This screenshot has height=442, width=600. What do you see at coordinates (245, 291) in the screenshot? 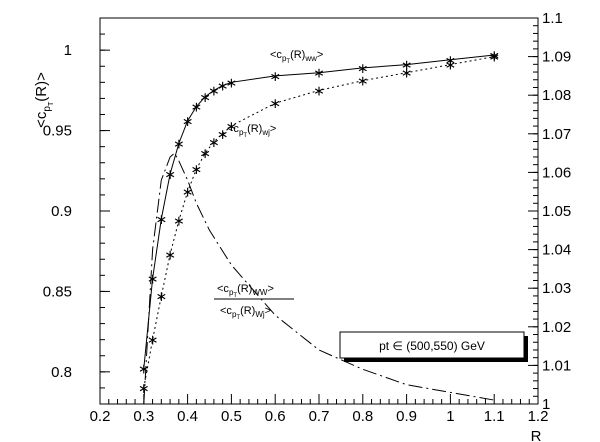
I see `ratio-numerator: <cpT(R)WW>` at bounding box center [245, 291].